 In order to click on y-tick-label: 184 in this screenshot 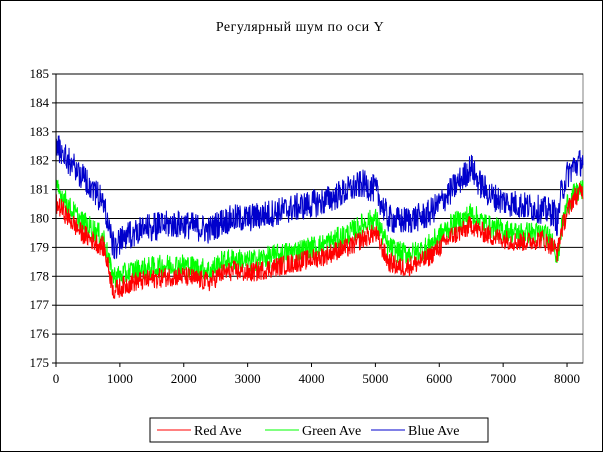, I will do `click(40, 102)`.